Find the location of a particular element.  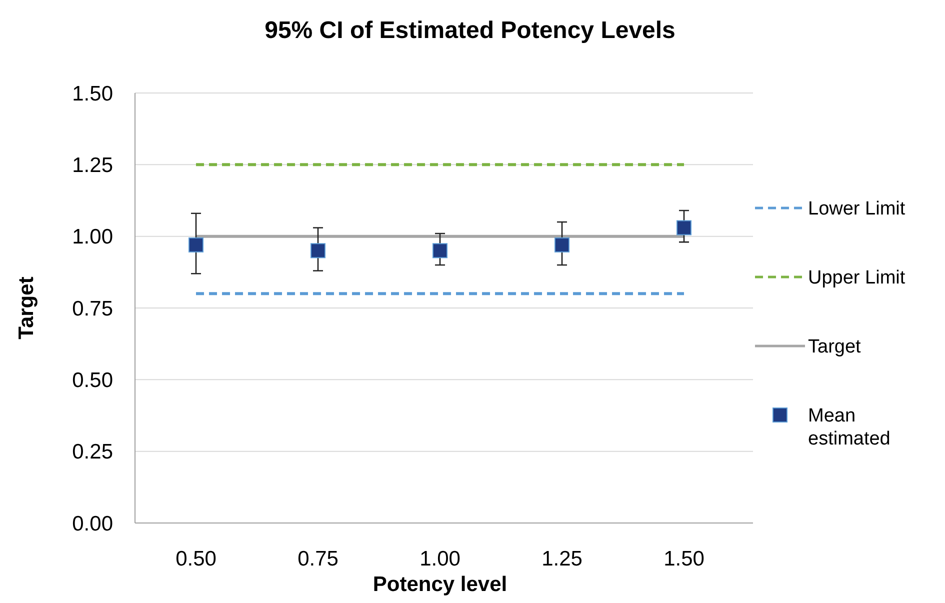

x-tick-label: 1.50 is located at coordinates (684, 558).